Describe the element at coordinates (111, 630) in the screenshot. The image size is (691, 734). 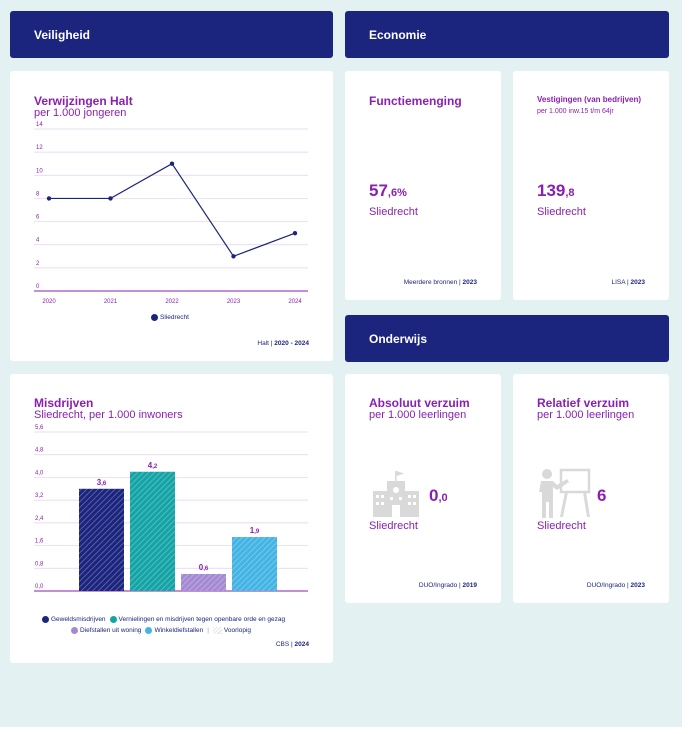
I see `legend-label: Diefstallen uit woning` at that location.